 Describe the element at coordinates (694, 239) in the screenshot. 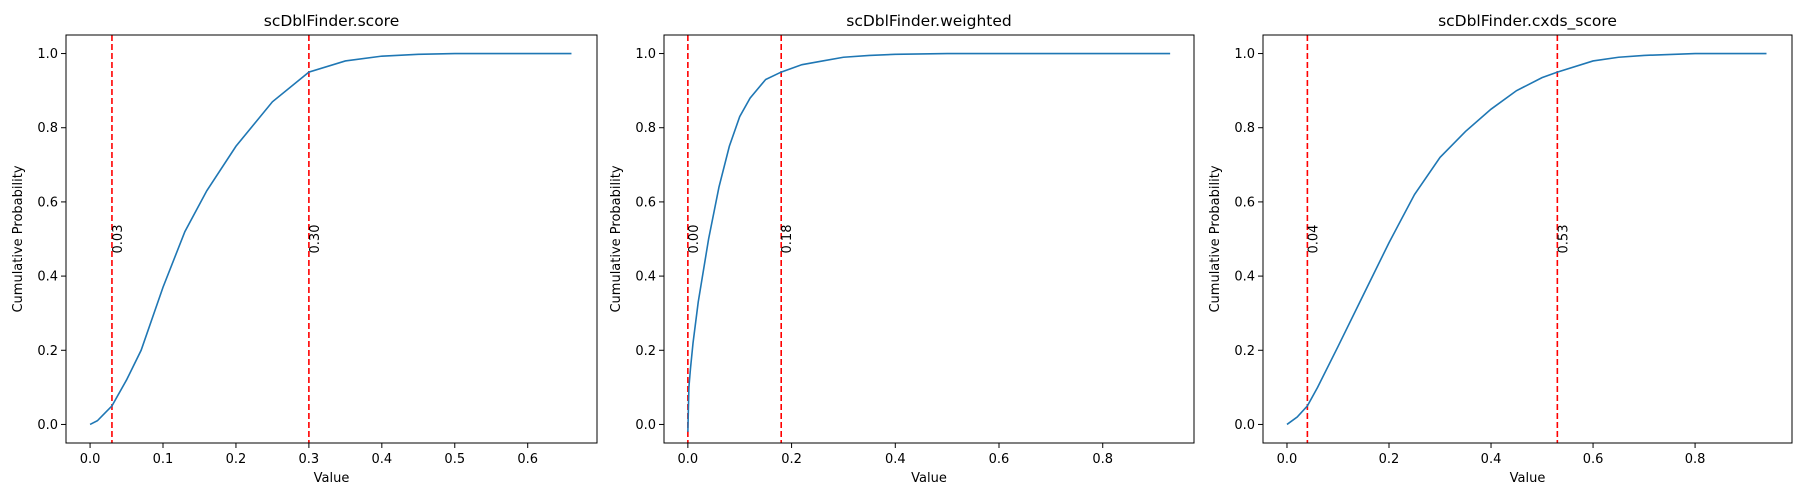

I see `threshold-label: 0.00` at that location.